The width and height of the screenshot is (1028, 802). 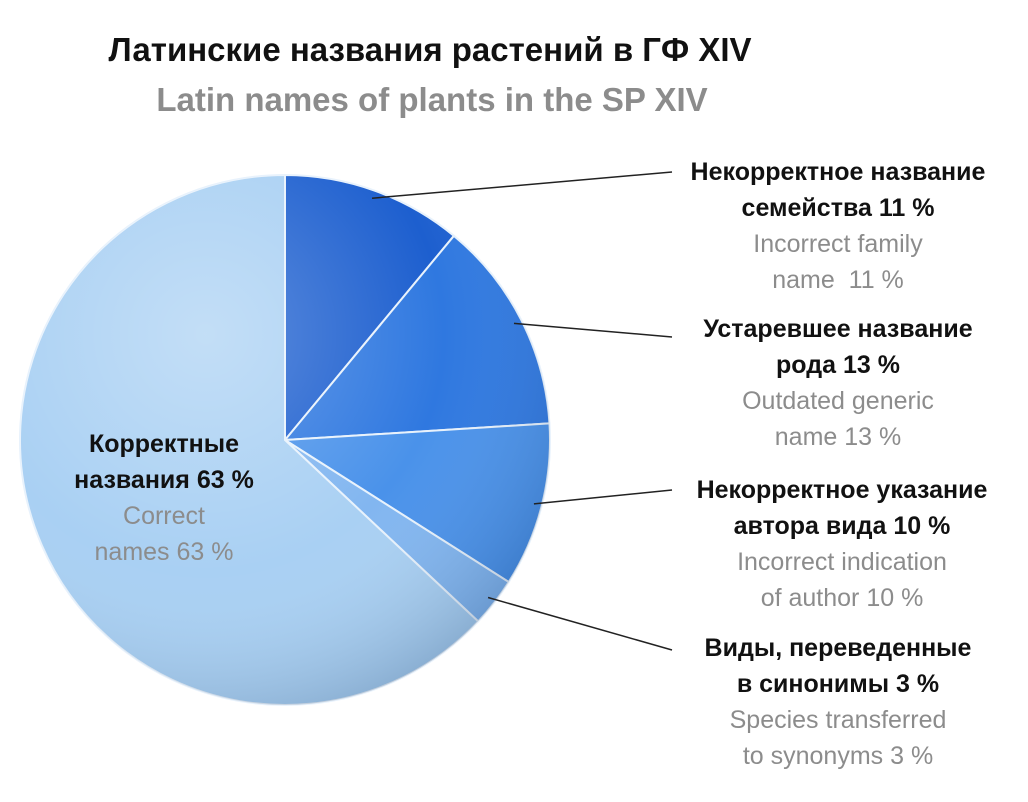 What do you see at coordinates (164, 516) in the screenshot?
I see `slice-label-correct-en-0: Correct` at bounding box center [164, 516].